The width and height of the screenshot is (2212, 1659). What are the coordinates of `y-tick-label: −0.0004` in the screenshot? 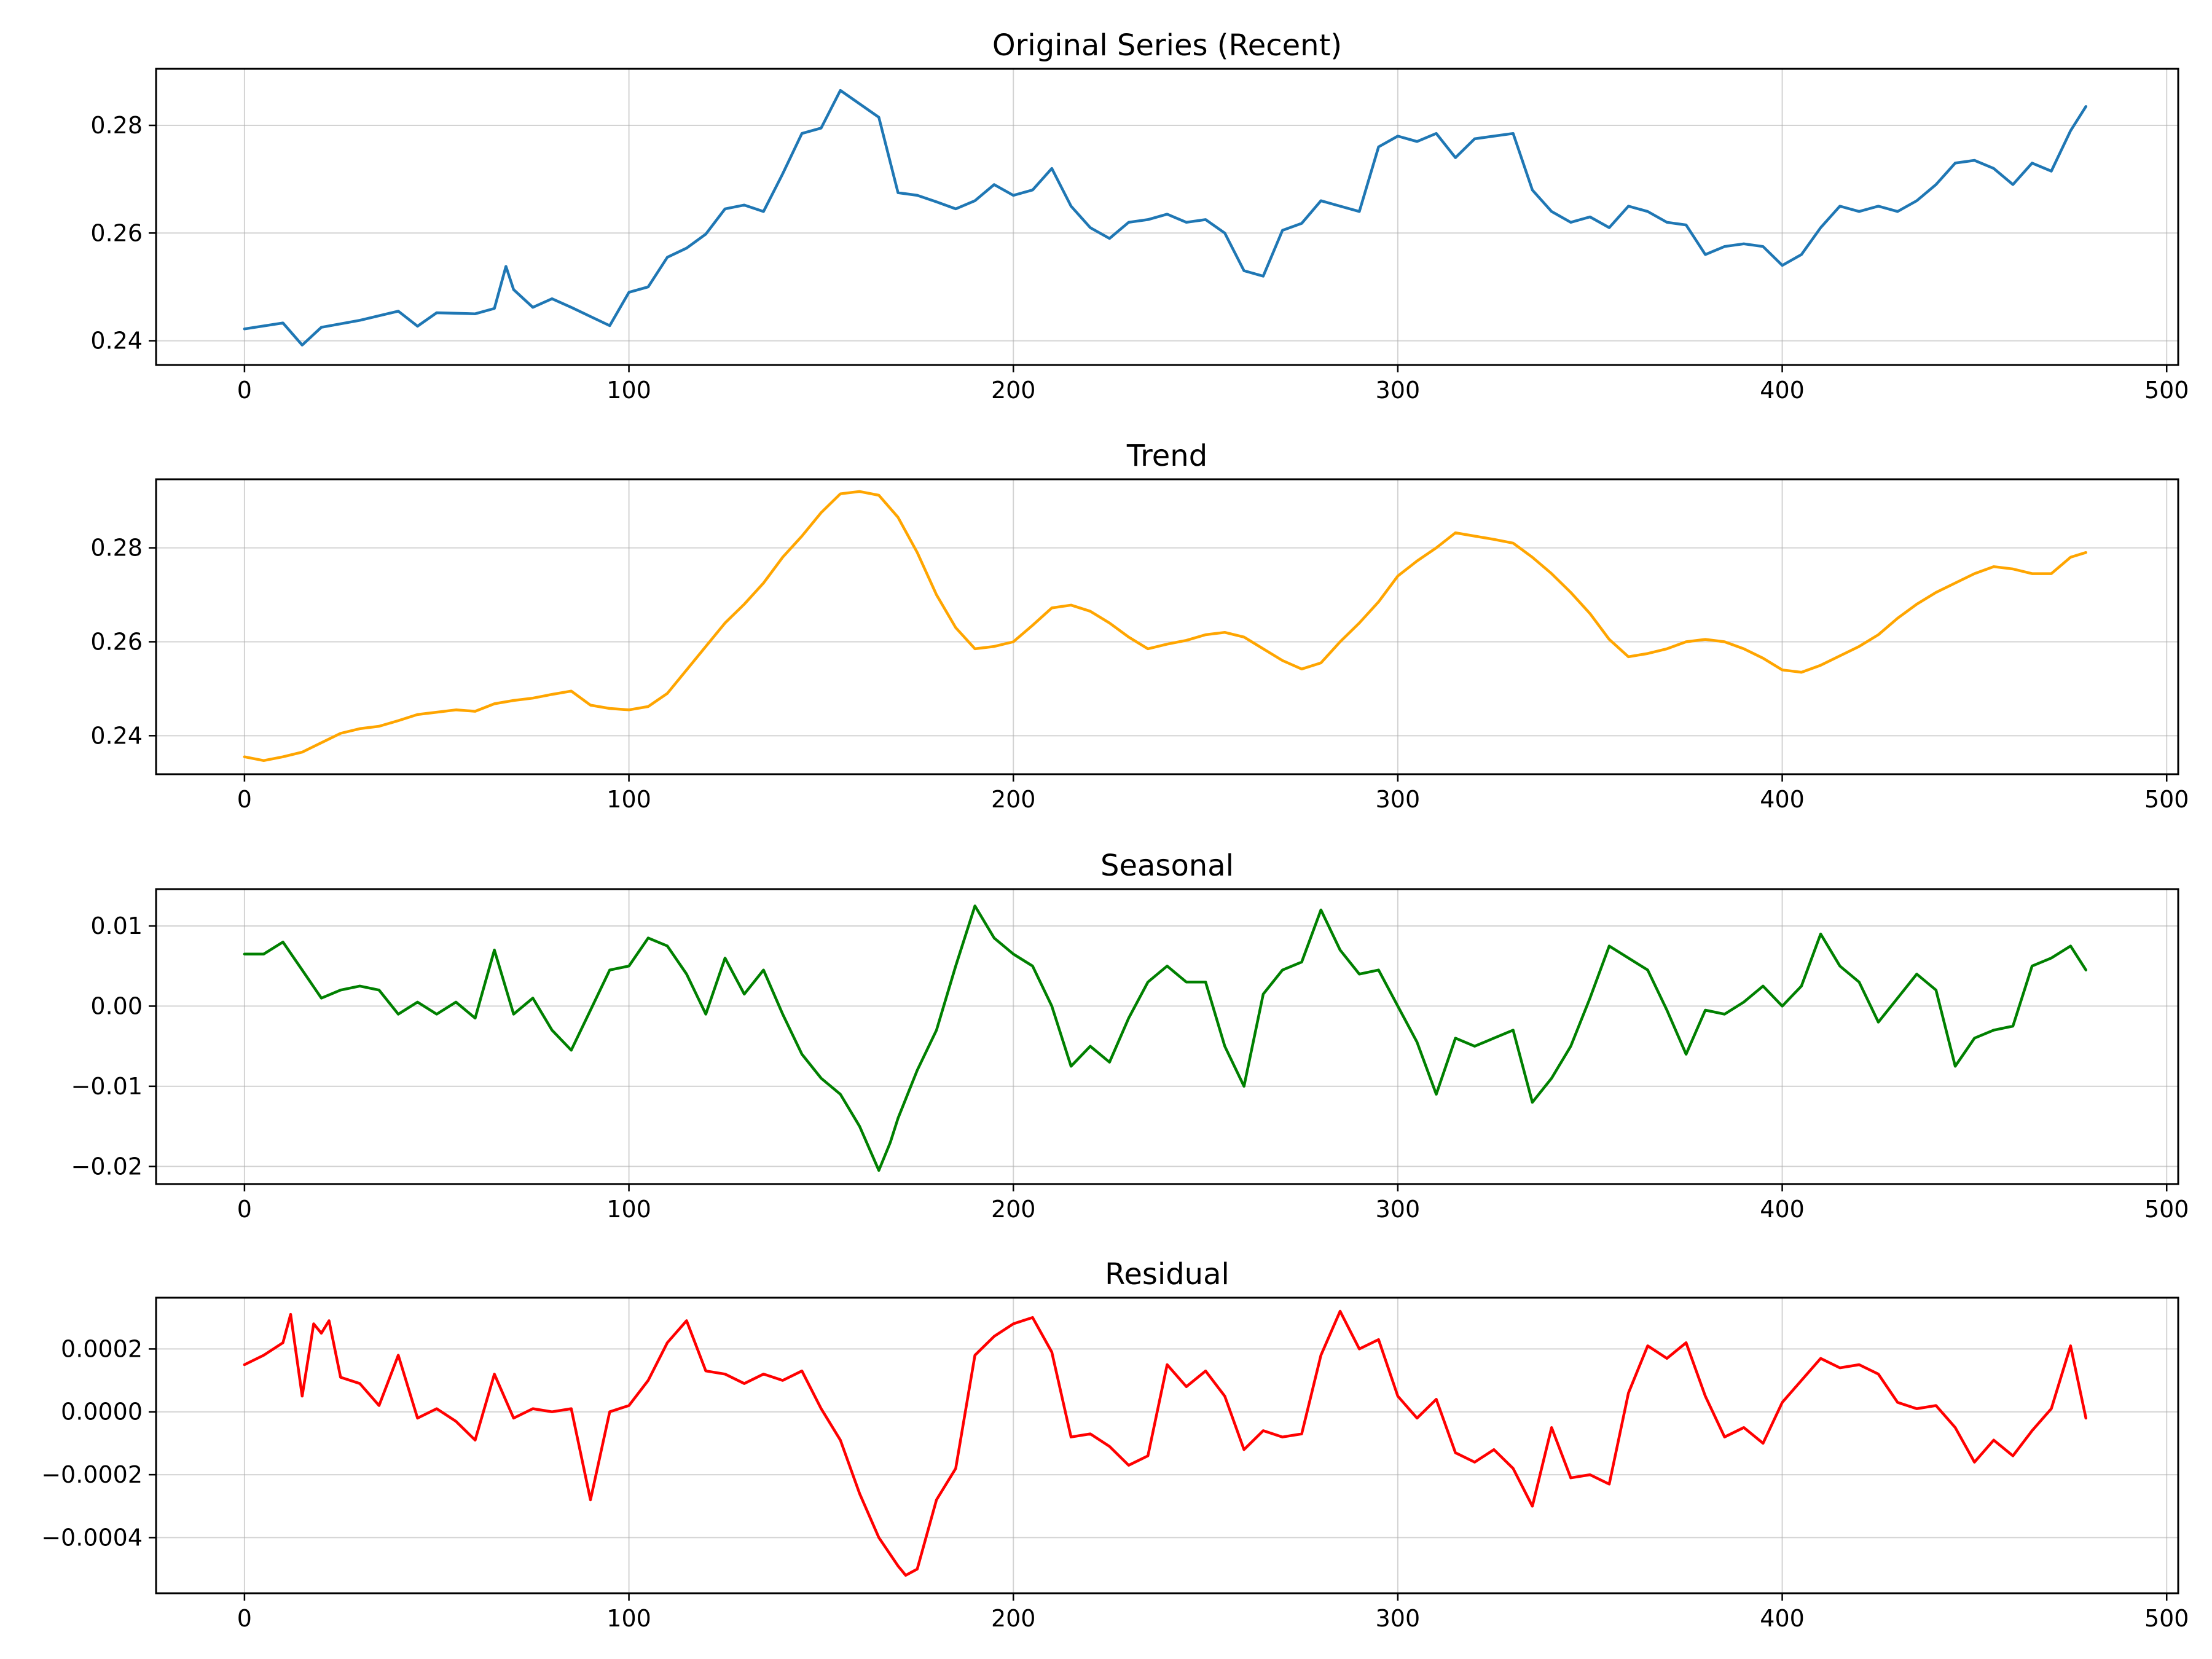 It's located at (92, 1537).